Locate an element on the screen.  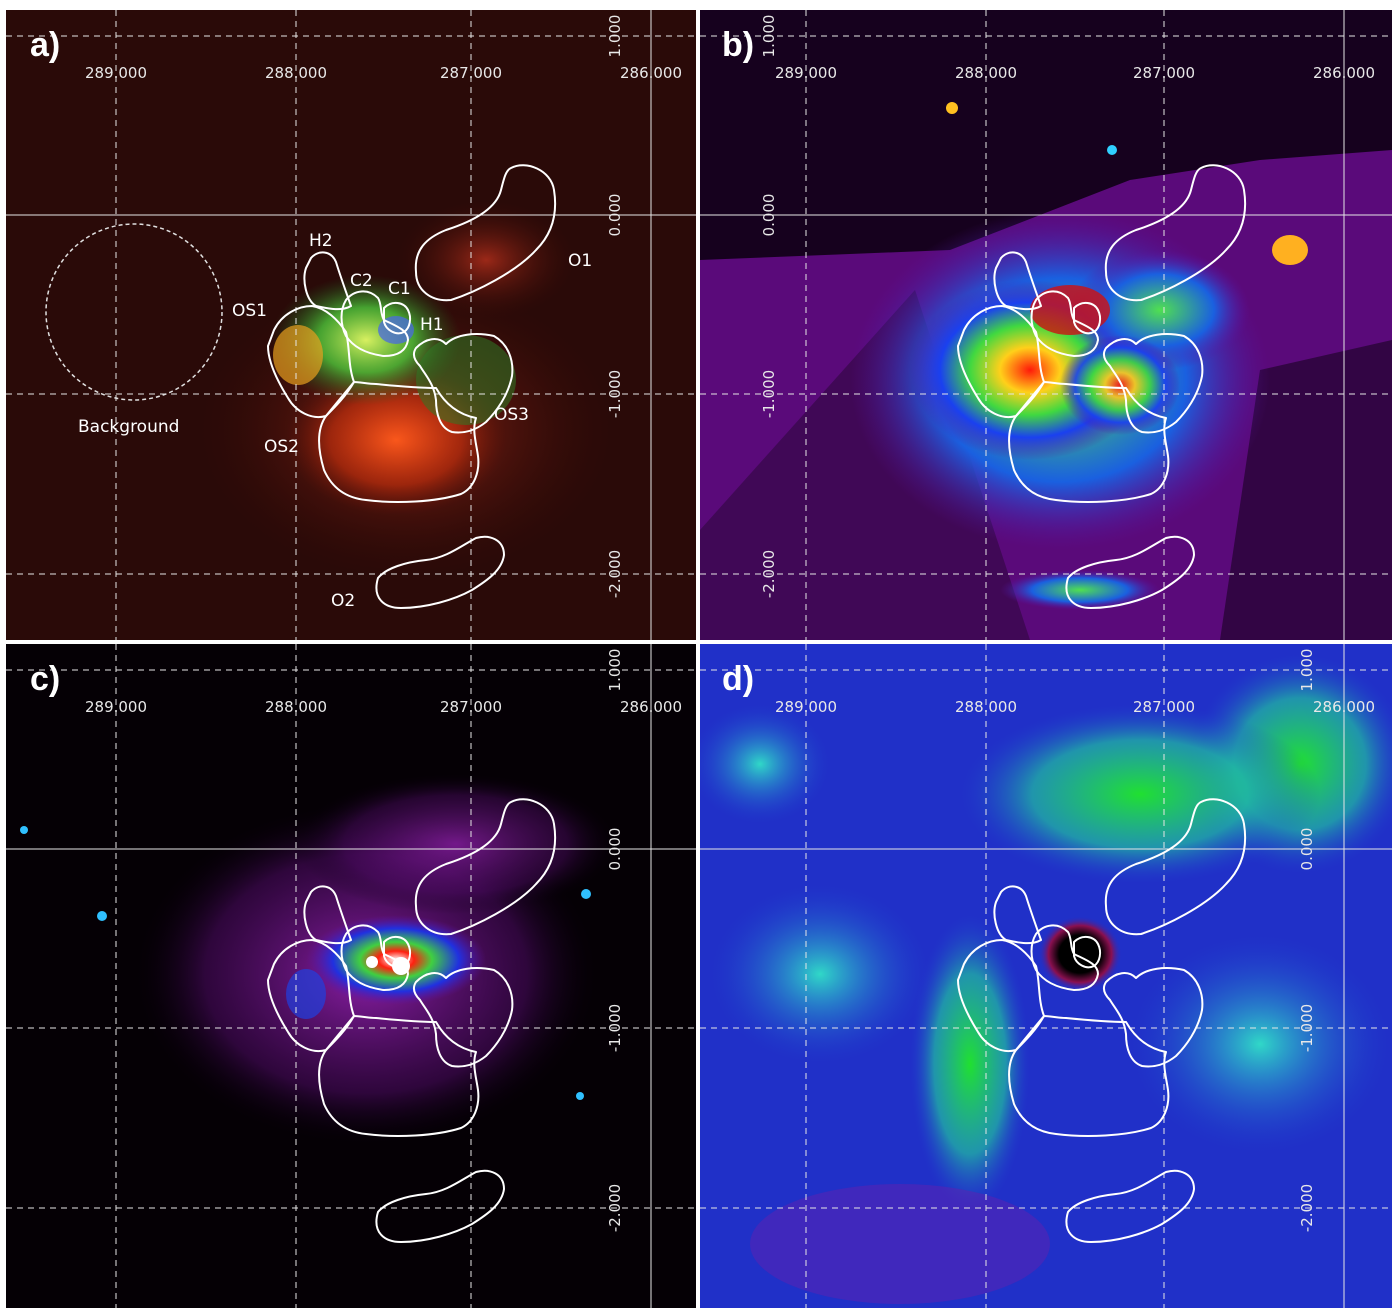
region-label-os2: OS2 is located at coordinates (281, 447).